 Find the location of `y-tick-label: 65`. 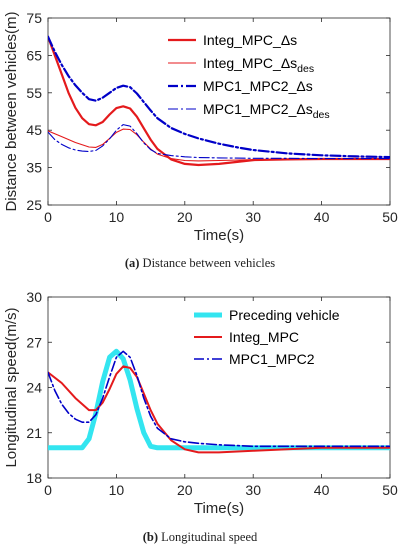

y-tick-label: 65 is located at coordinates (34, 55).